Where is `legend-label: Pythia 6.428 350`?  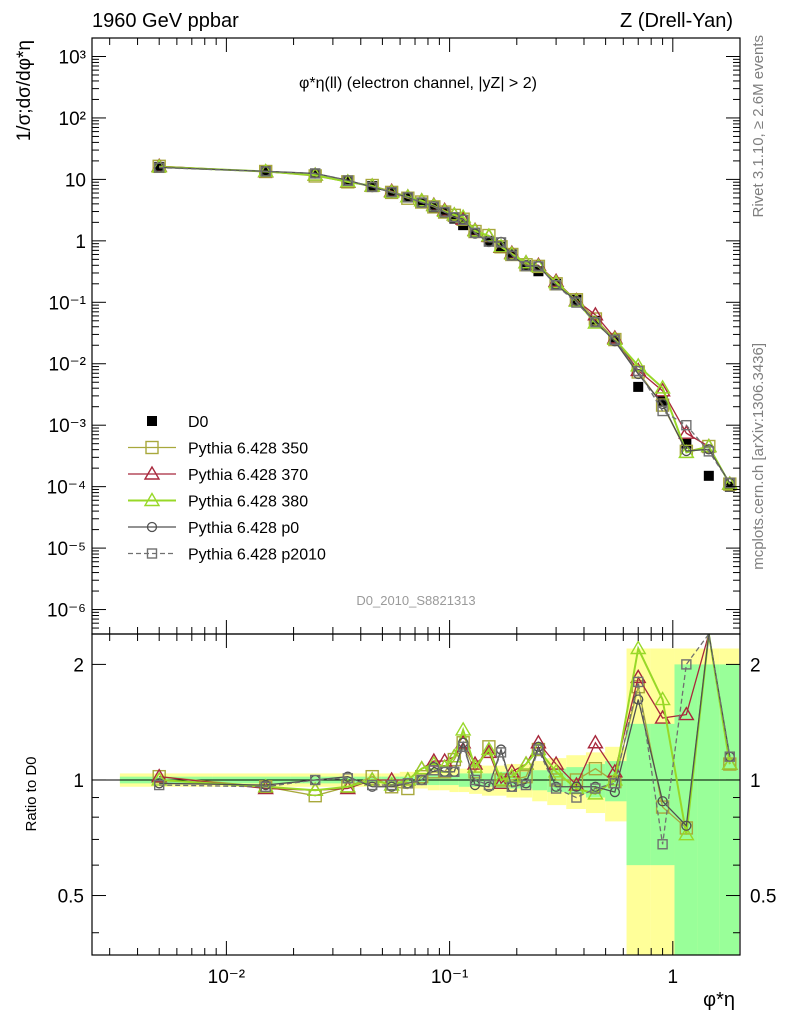
legend-label: Pythia 6.428 350 is located at coordinates (248, 449).